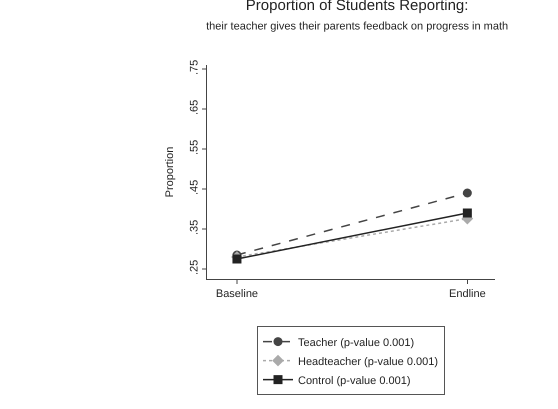  I want to click on legend-label: Teacher (p-value 0.001), so click(356, 342).